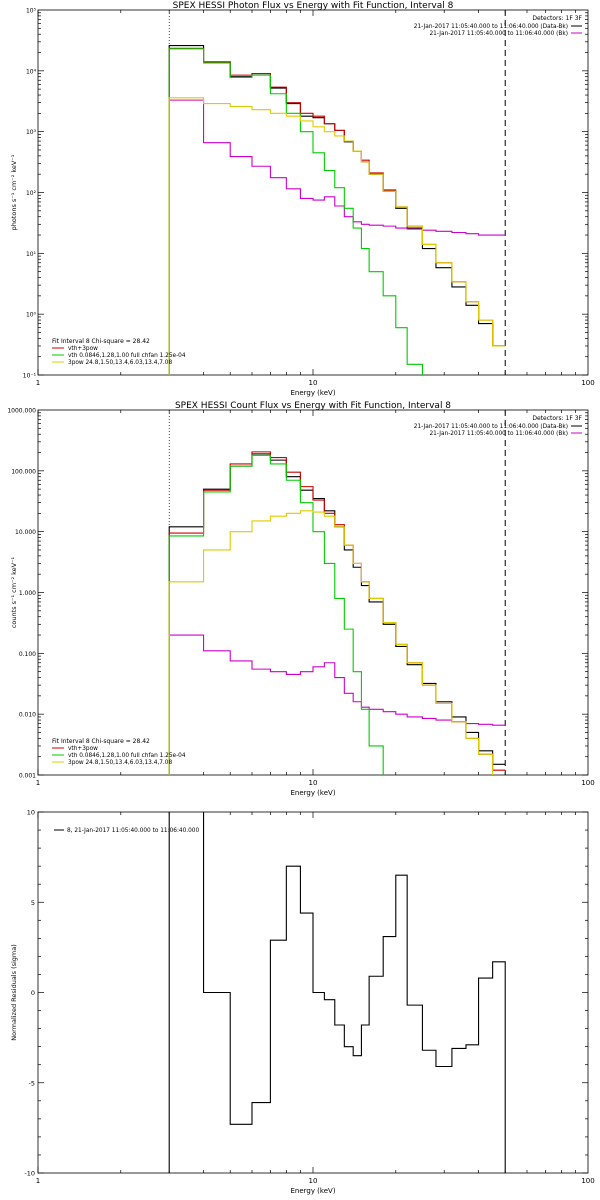 The height and width of the screenshot is (1200, 600). Describe the element at coordinates (30, 376) in the screenshot. I see `y-tick-label: 10⁻¹` at that location.